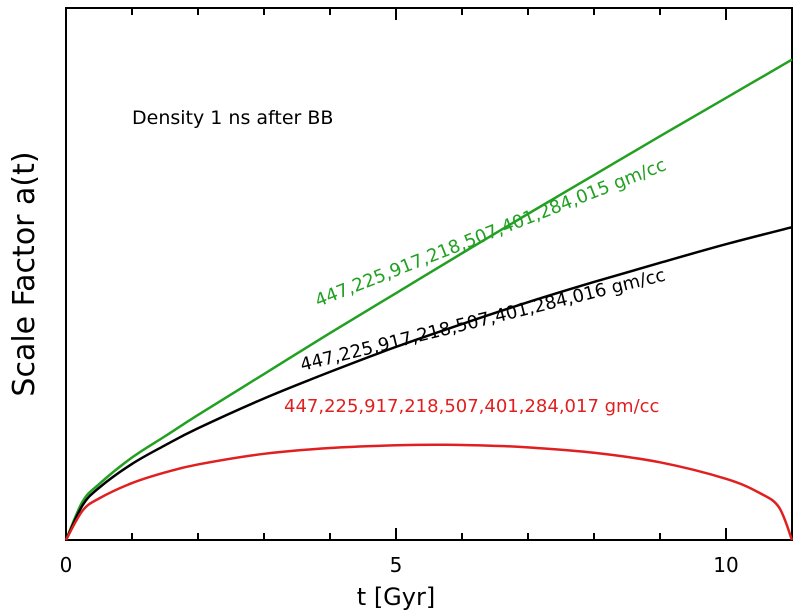 This screenshot has height=615, width=800. What do you see at coordinates (232, 118) in the screenshot?
I see `density-annotation: Density 1 ns after BB` at bounding box center [232, 118].